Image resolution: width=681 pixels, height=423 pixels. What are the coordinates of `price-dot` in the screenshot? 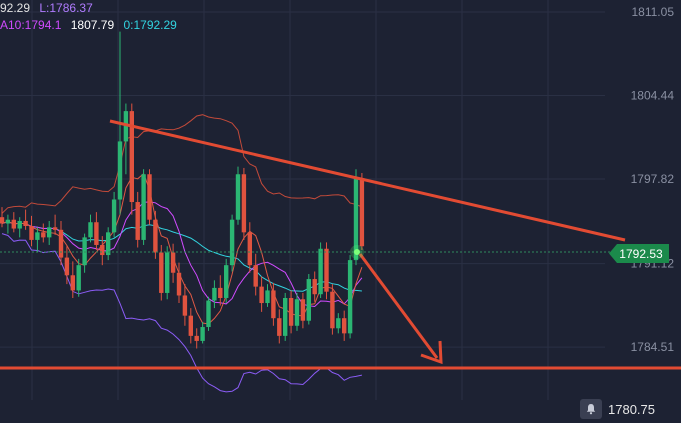 It's located at (357, 252).